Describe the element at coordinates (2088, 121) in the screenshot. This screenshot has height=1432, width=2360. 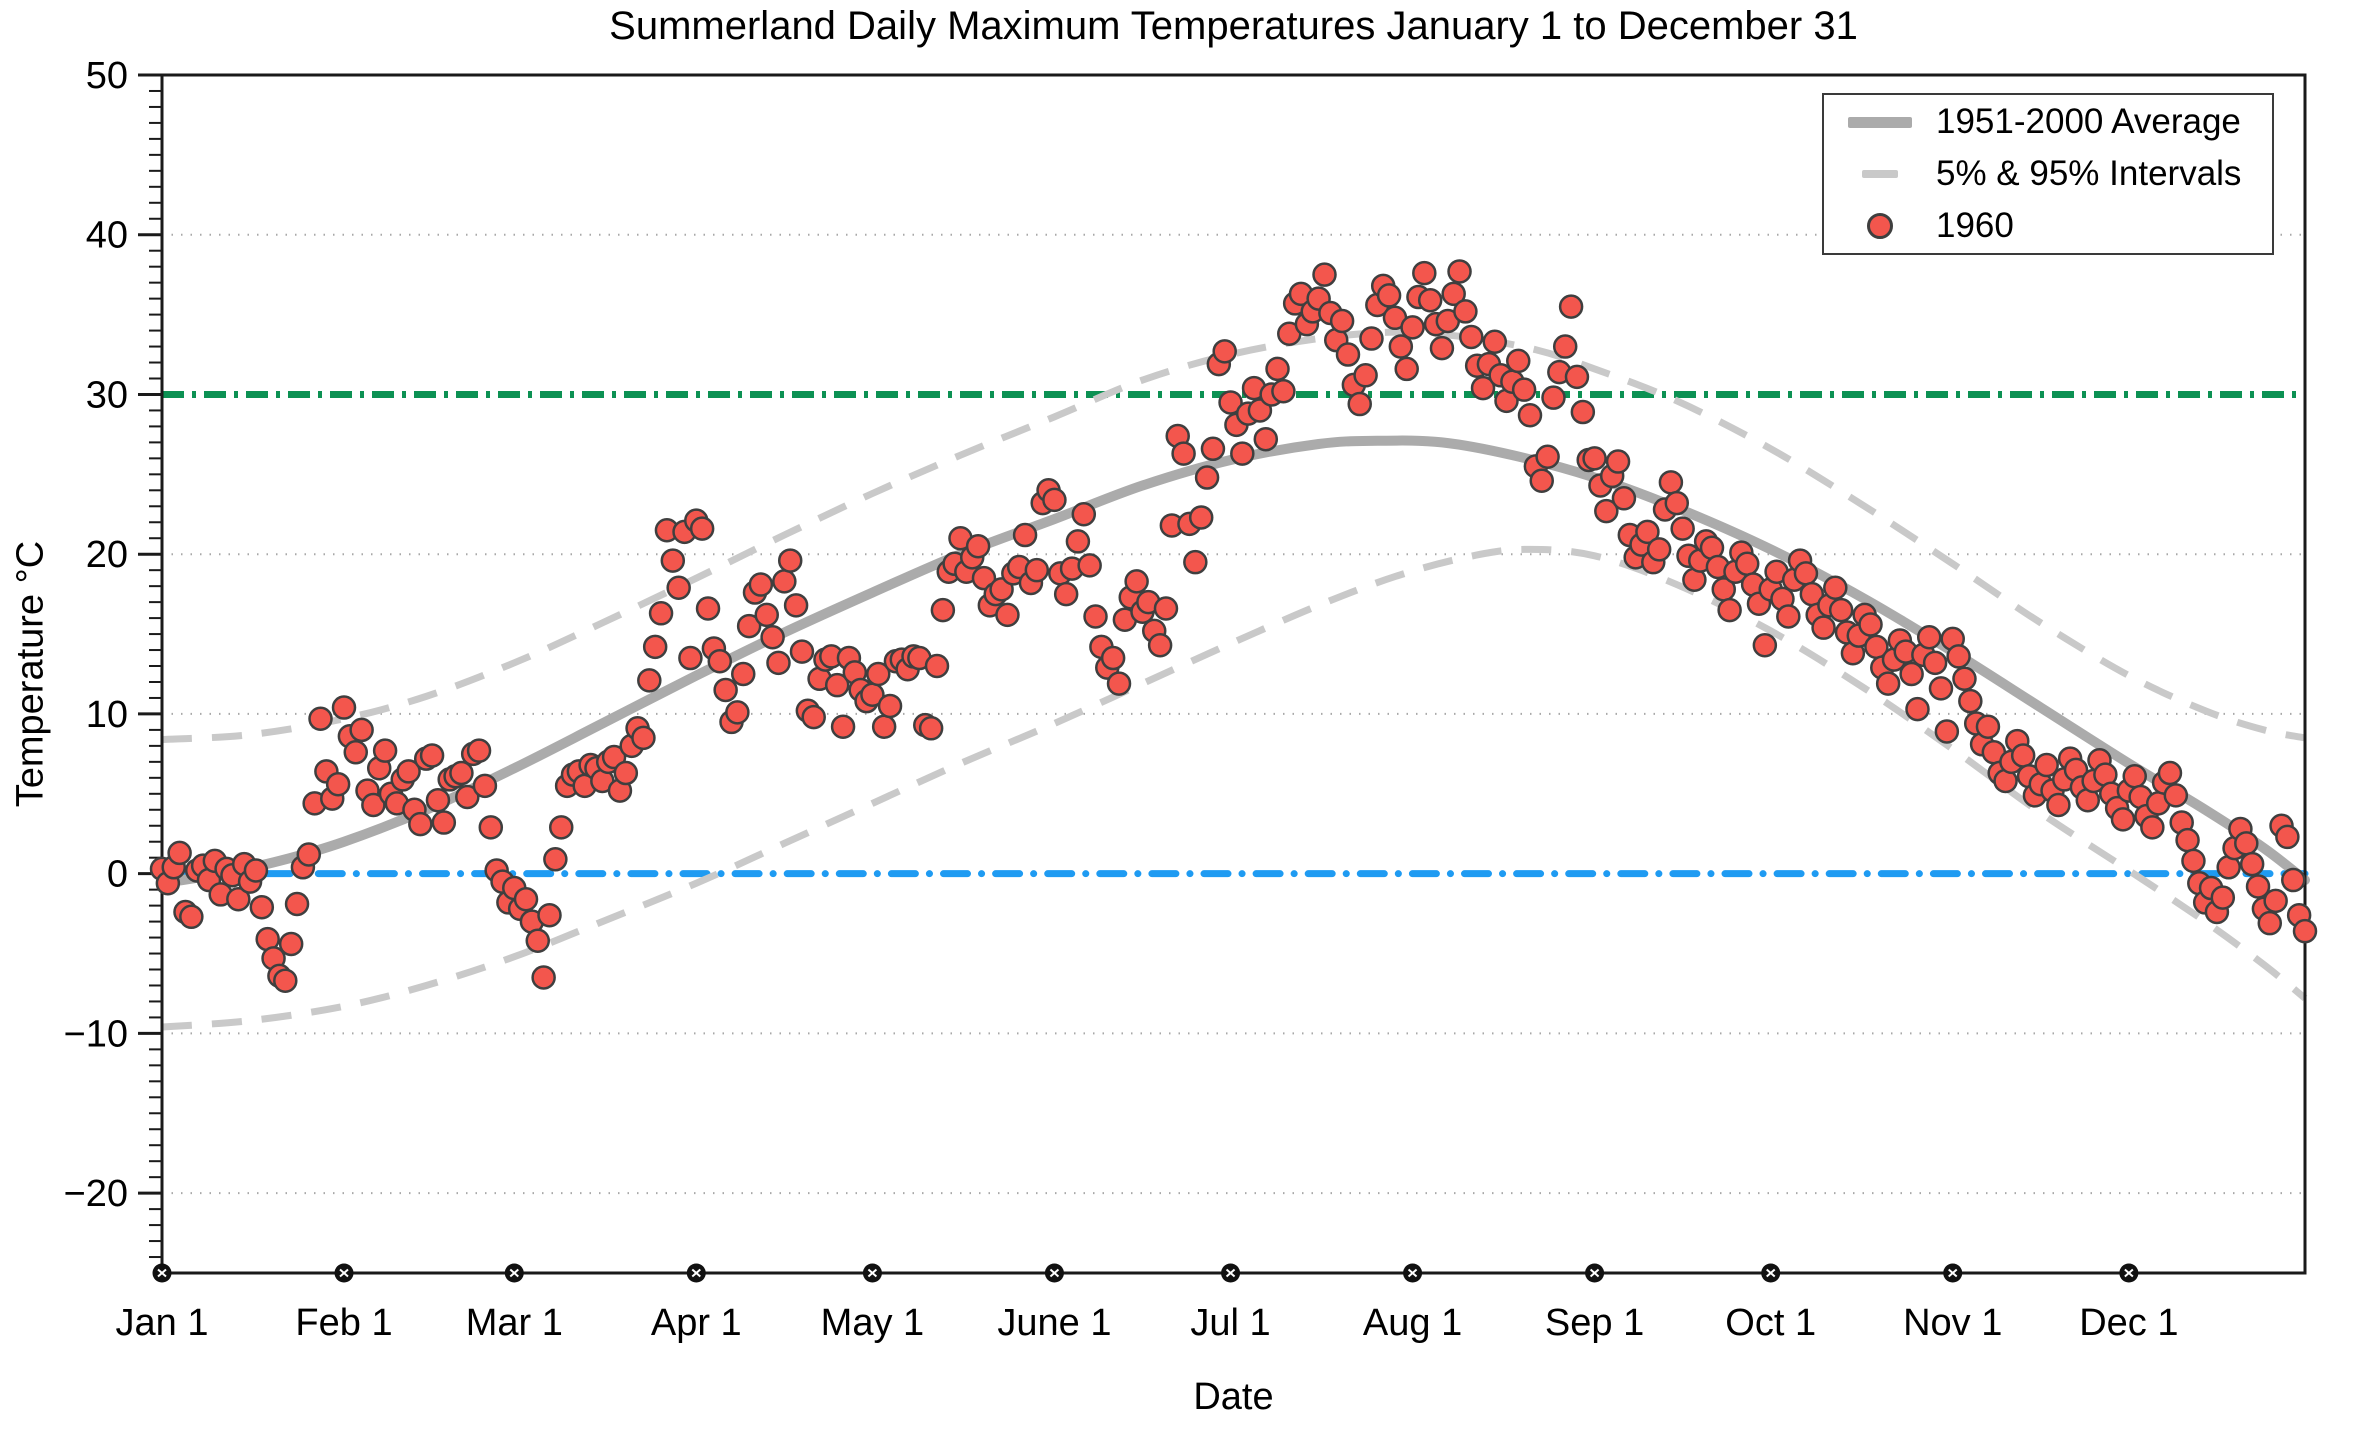
I see `legend-label-average: 1951-2000 Average` at that location.